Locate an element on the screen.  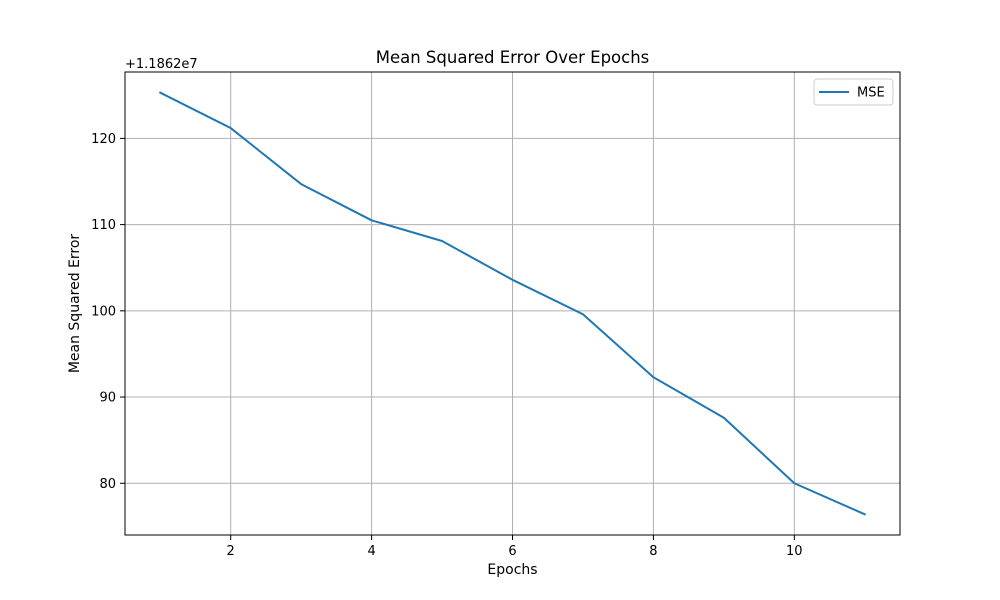
x-tick-label: 2 is located at coordinates (231, 551).